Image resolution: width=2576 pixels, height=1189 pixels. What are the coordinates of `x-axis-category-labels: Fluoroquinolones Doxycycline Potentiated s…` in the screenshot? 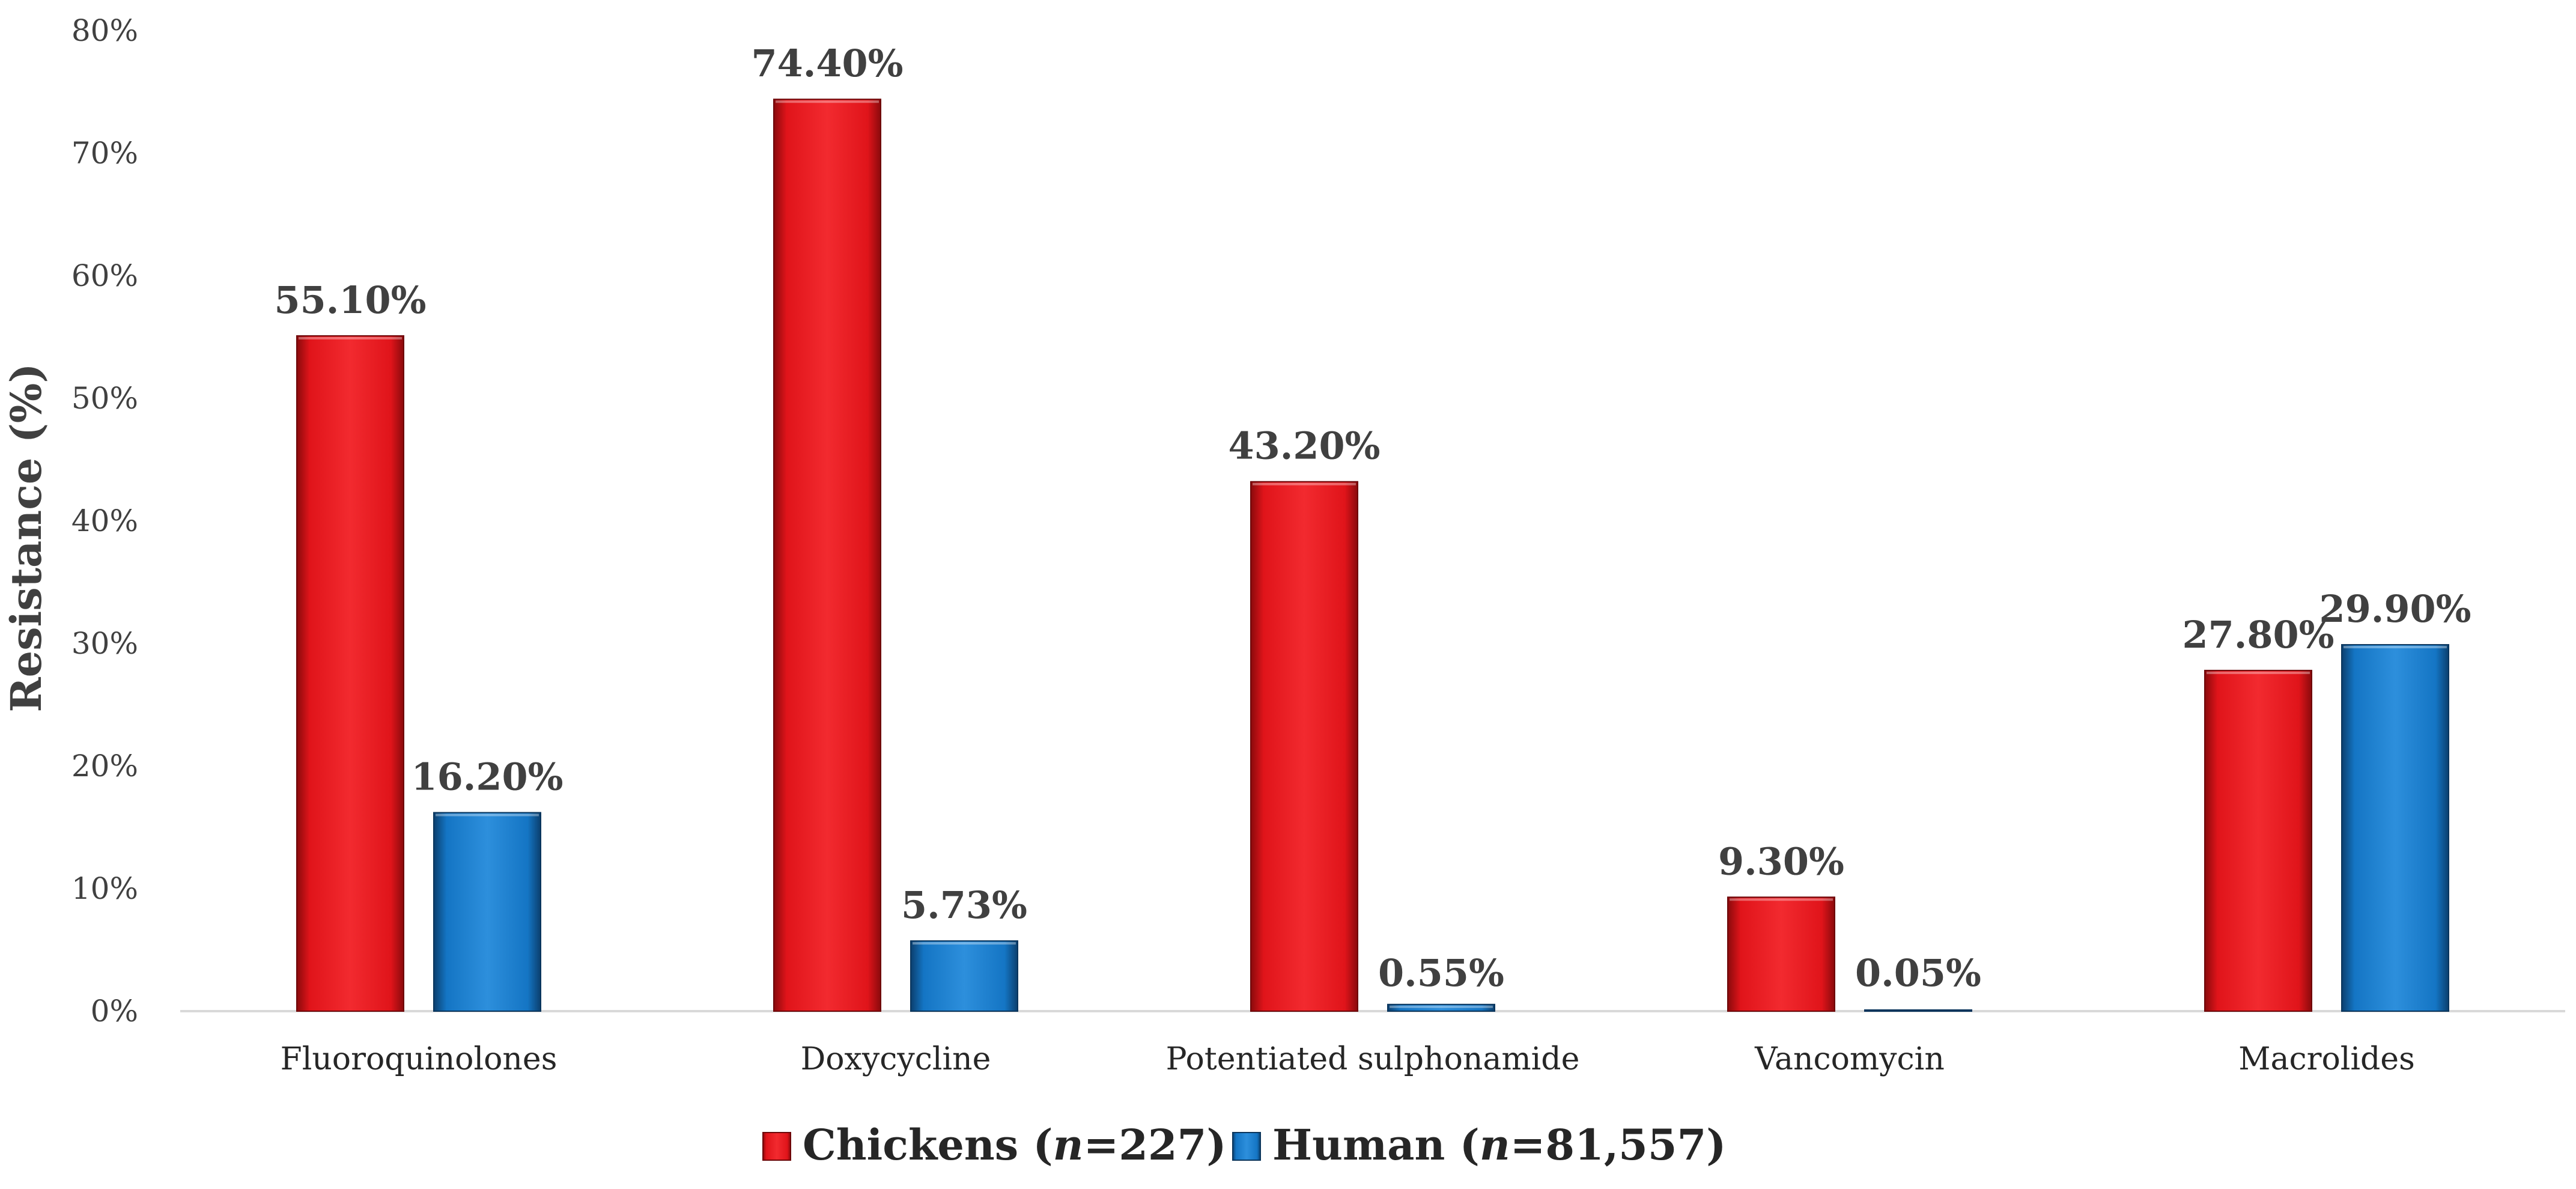 It's located at (1348, 1059).